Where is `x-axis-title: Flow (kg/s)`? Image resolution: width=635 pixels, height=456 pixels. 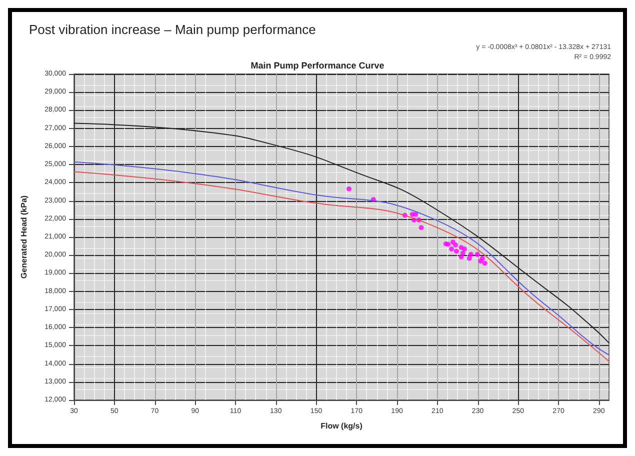 x-axis-title: Flow (kg/s) is located at coordinates (341, 426).